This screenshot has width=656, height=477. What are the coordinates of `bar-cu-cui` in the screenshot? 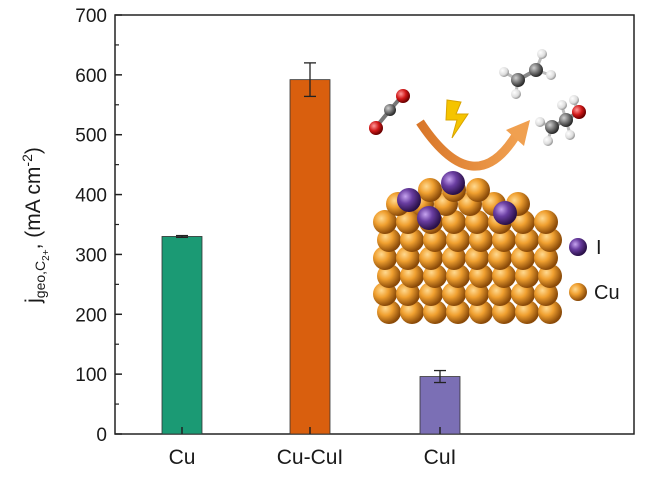 It's located at (310, 257).